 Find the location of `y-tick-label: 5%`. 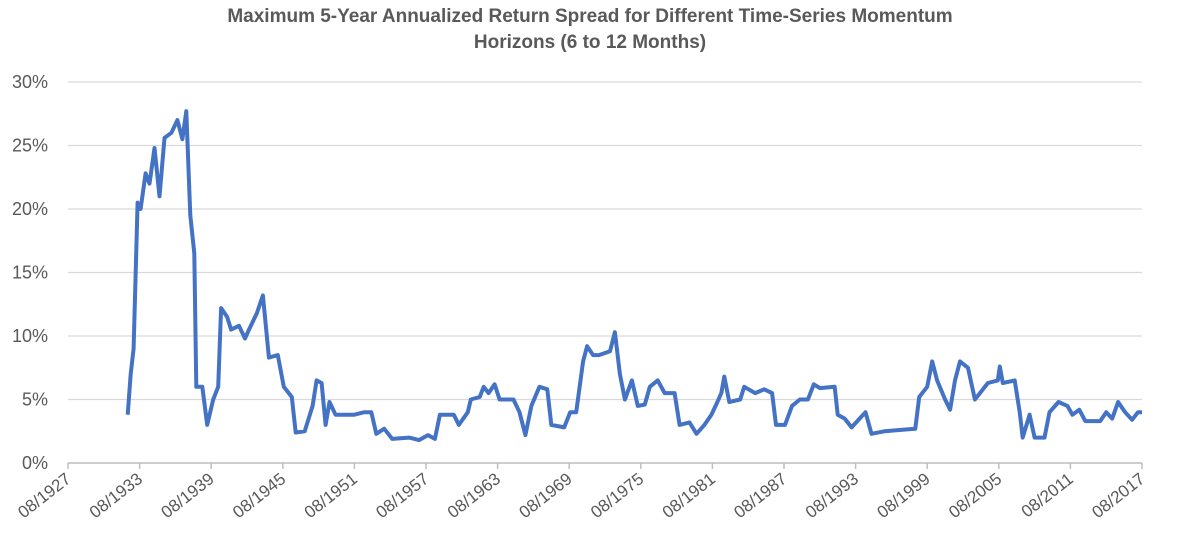

y-tick-label: 5% is located at coordinates (35, 400).